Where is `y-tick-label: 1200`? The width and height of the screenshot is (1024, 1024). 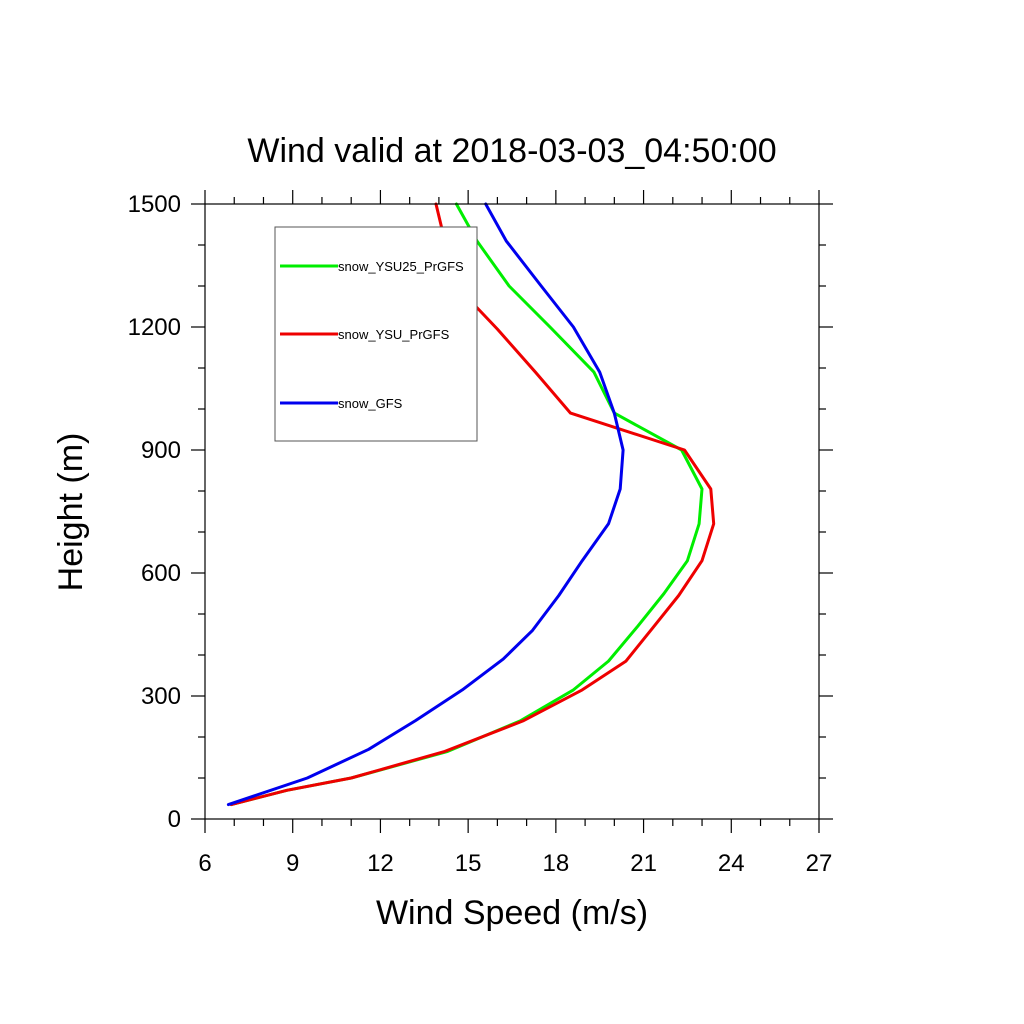
y-tick-label: 1200 is located at coordinates (154, 327).